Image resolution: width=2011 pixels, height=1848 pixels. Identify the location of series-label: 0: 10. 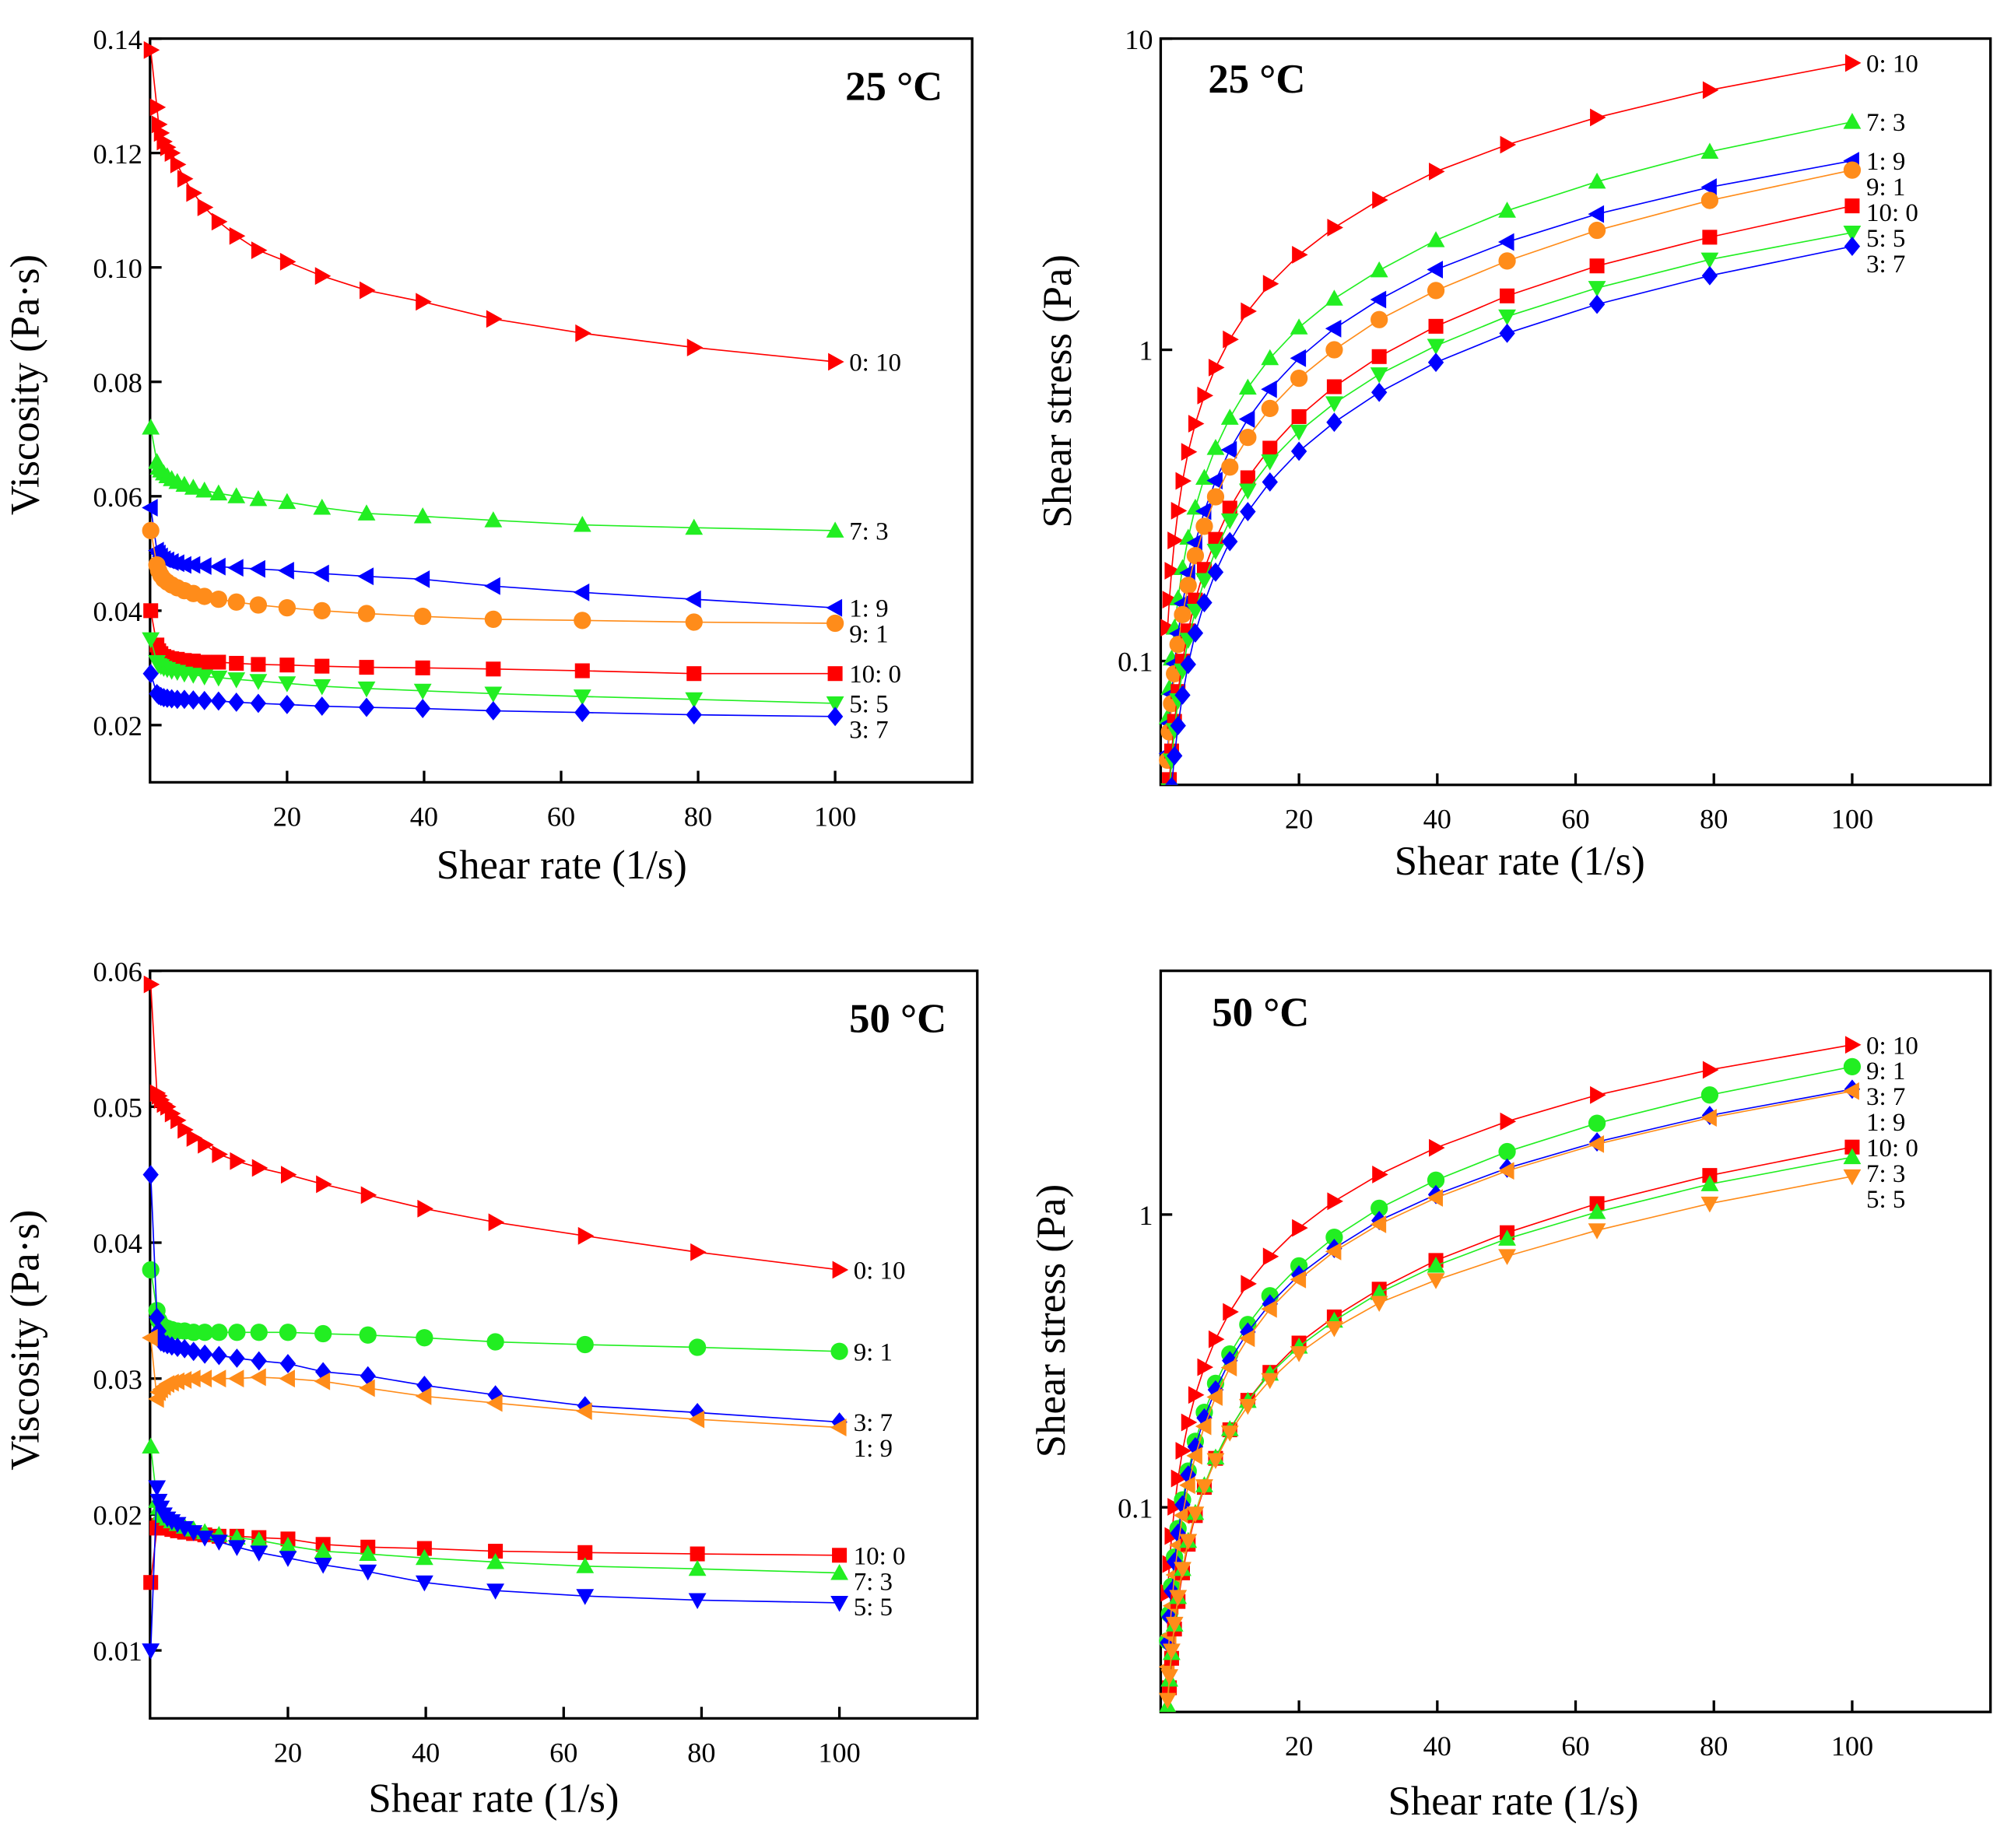
(1892, 64).